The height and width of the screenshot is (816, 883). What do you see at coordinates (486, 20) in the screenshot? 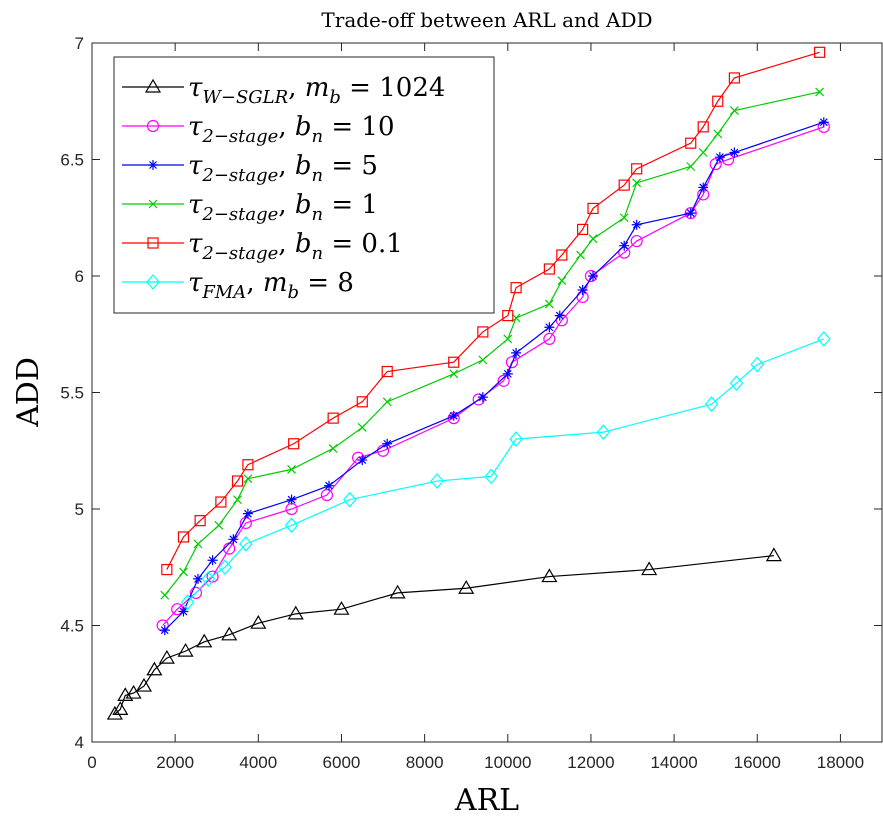
I see `chart-title: Trade-off between ARL and ADD` at bounding box center [486, 20].